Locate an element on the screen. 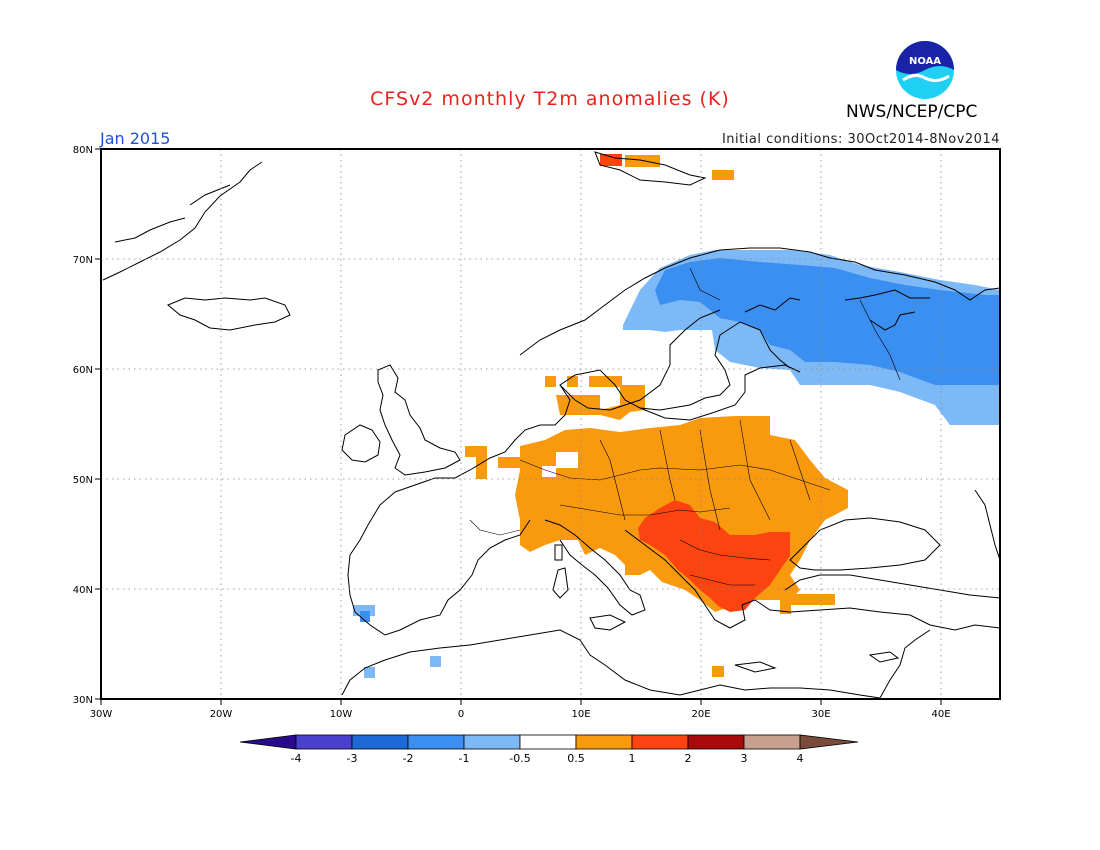 The width and height of the screenshot is (1100, 850). colorbar-label: 4 is located at coordinates (800, 758).